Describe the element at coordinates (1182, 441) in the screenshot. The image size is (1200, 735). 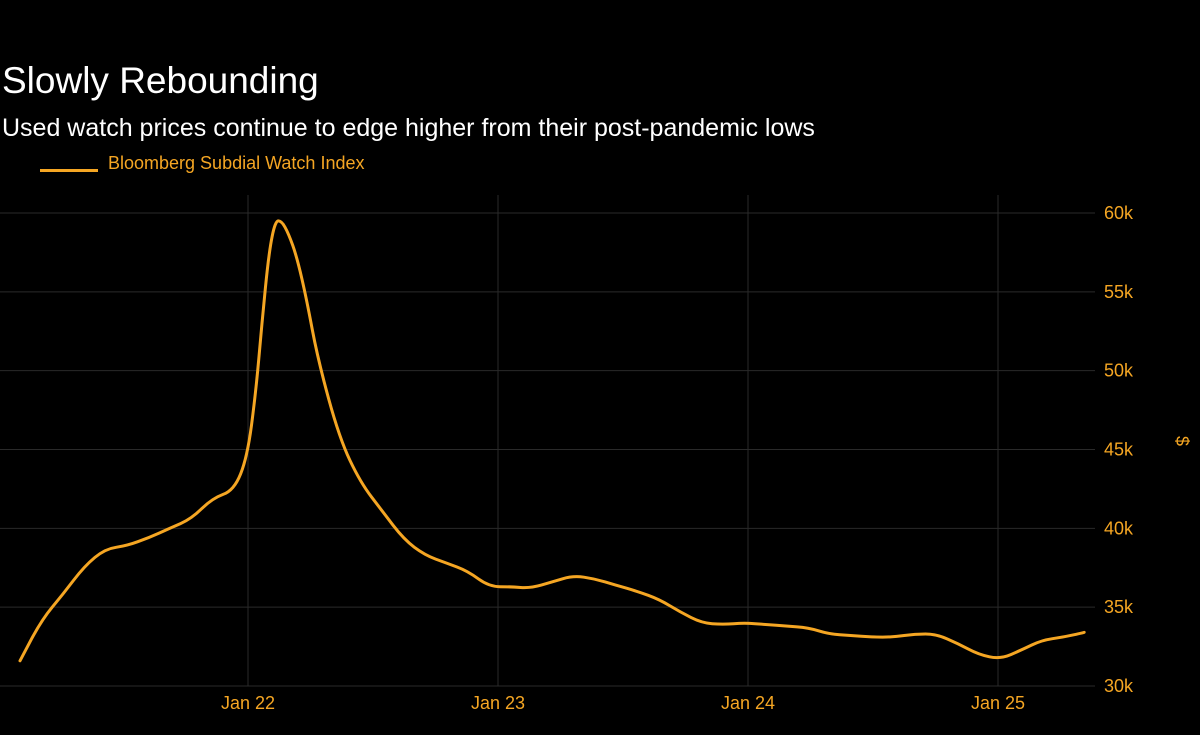
I see `y-axis-label: $` at that location.